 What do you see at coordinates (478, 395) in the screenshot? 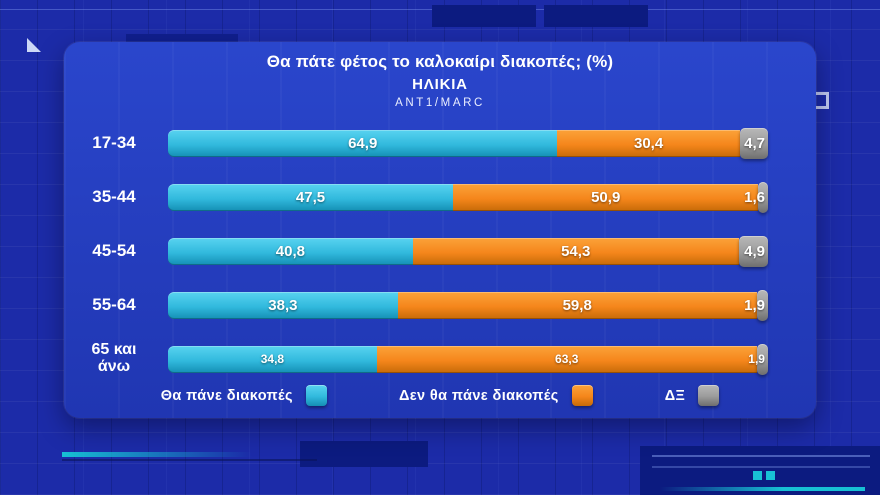
I see `legend-label: Δεν θα πάνε διακοπές` at bounding box center [478, 395].